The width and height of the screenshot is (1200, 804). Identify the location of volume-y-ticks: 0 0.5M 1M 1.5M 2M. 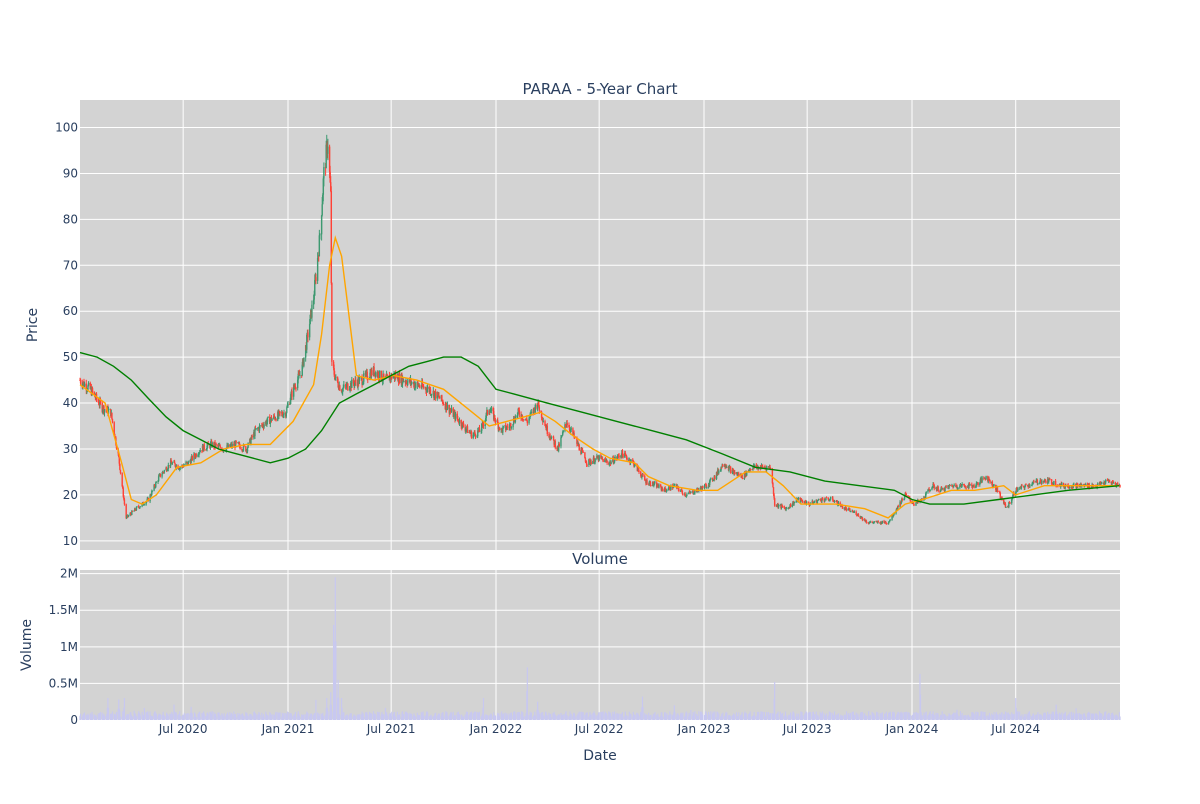
(63, 647).